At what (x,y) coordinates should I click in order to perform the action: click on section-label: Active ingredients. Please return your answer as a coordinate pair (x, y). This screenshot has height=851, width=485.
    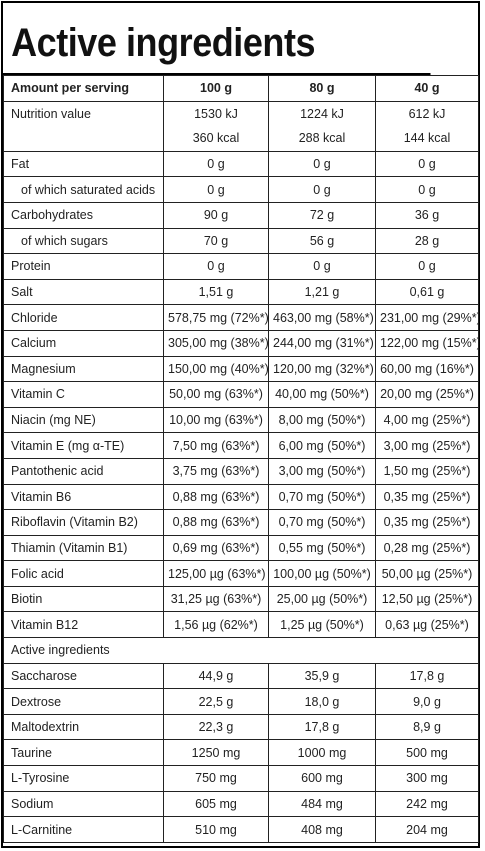
    Looking at the image, I should click on (241, 650).